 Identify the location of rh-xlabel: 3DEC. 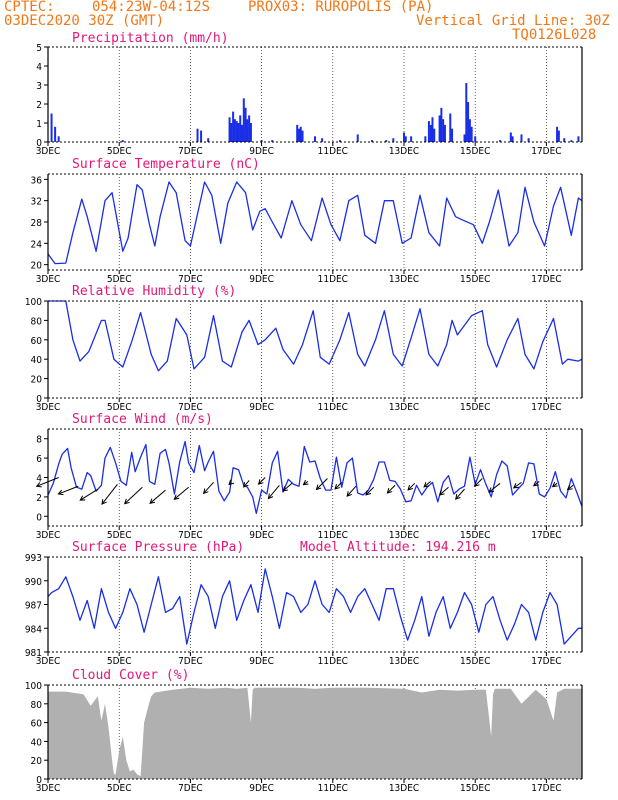
(48, 407).